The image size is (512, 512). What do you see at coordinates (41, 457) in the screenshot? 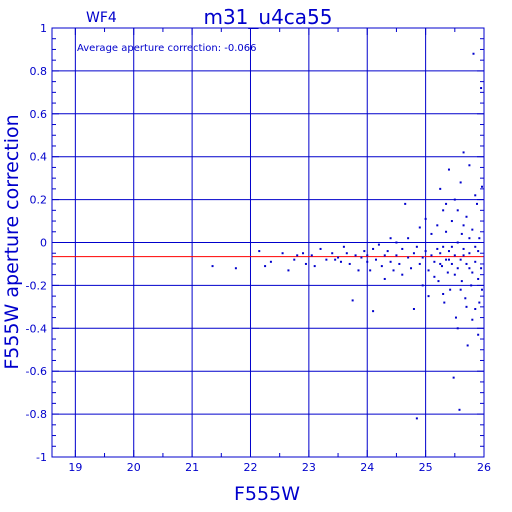
I see `y-tick-label: -1` at bounding box center [41, 457].